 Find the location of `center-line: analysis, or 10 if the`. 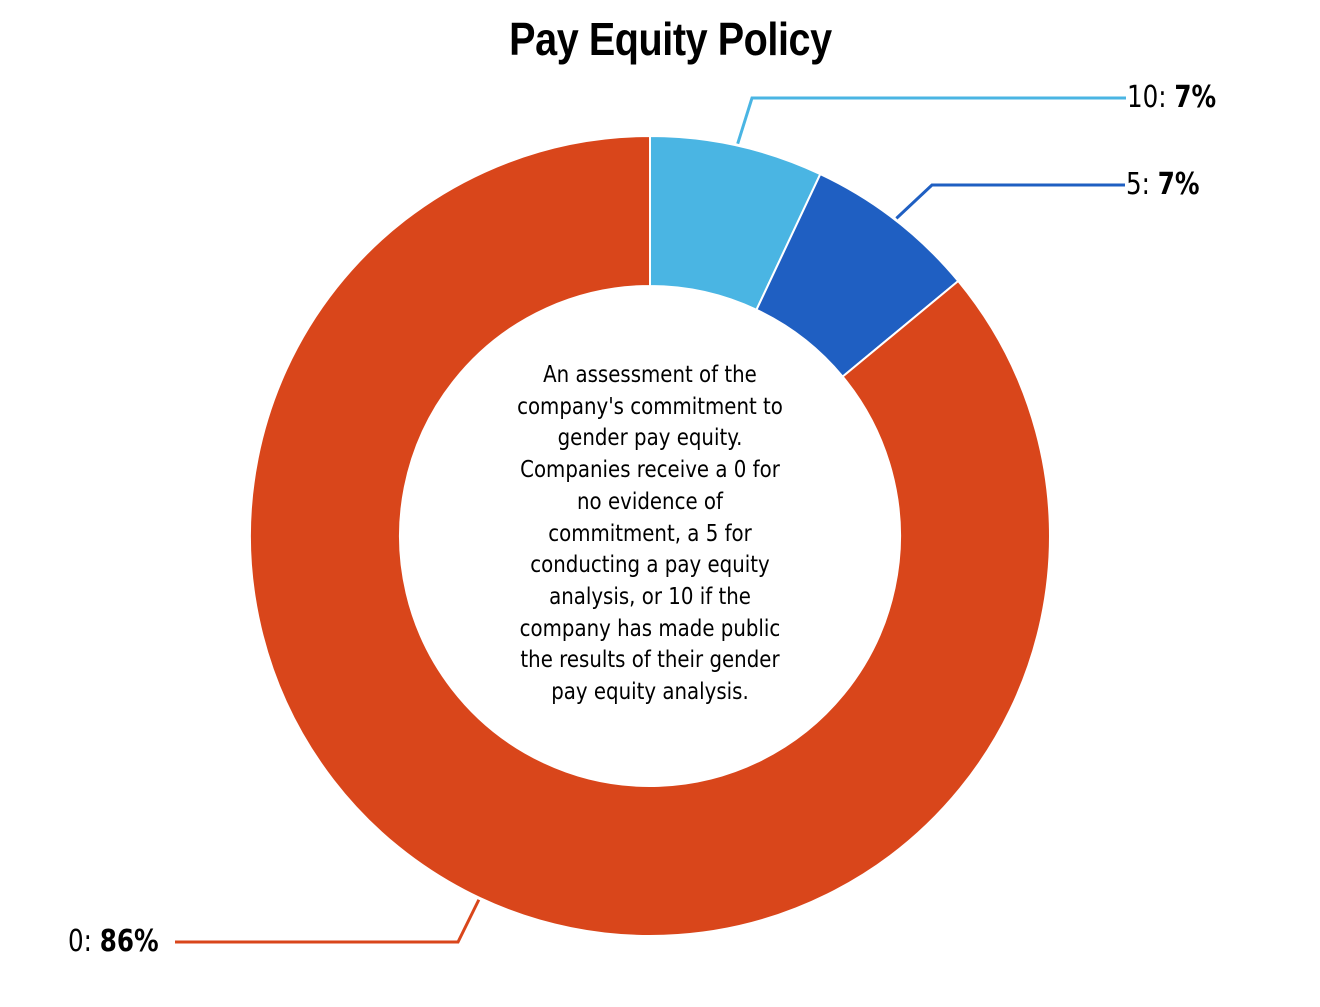

center-line: analysis, or 10 if the is located at coordinates (650, 596).